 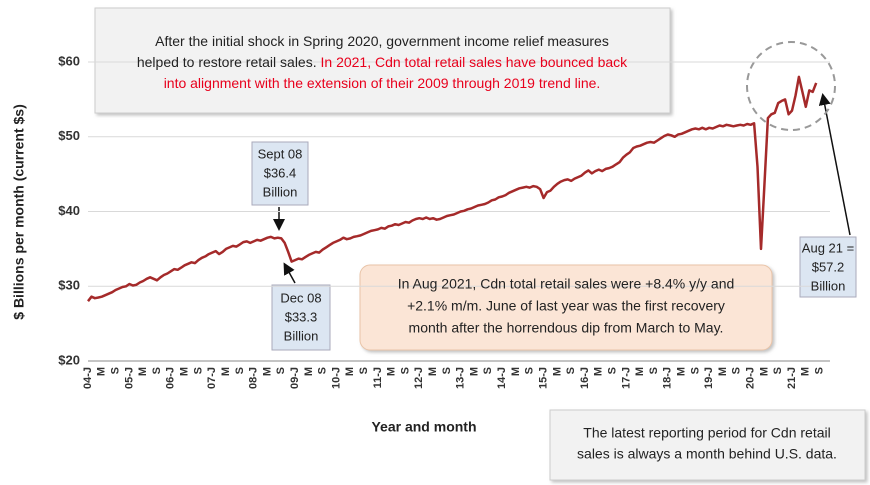 What do you see at coordinates (792, 378) in the screenshot?
I see `x-tick-label: 21-J` at bounding box center [792, 378].